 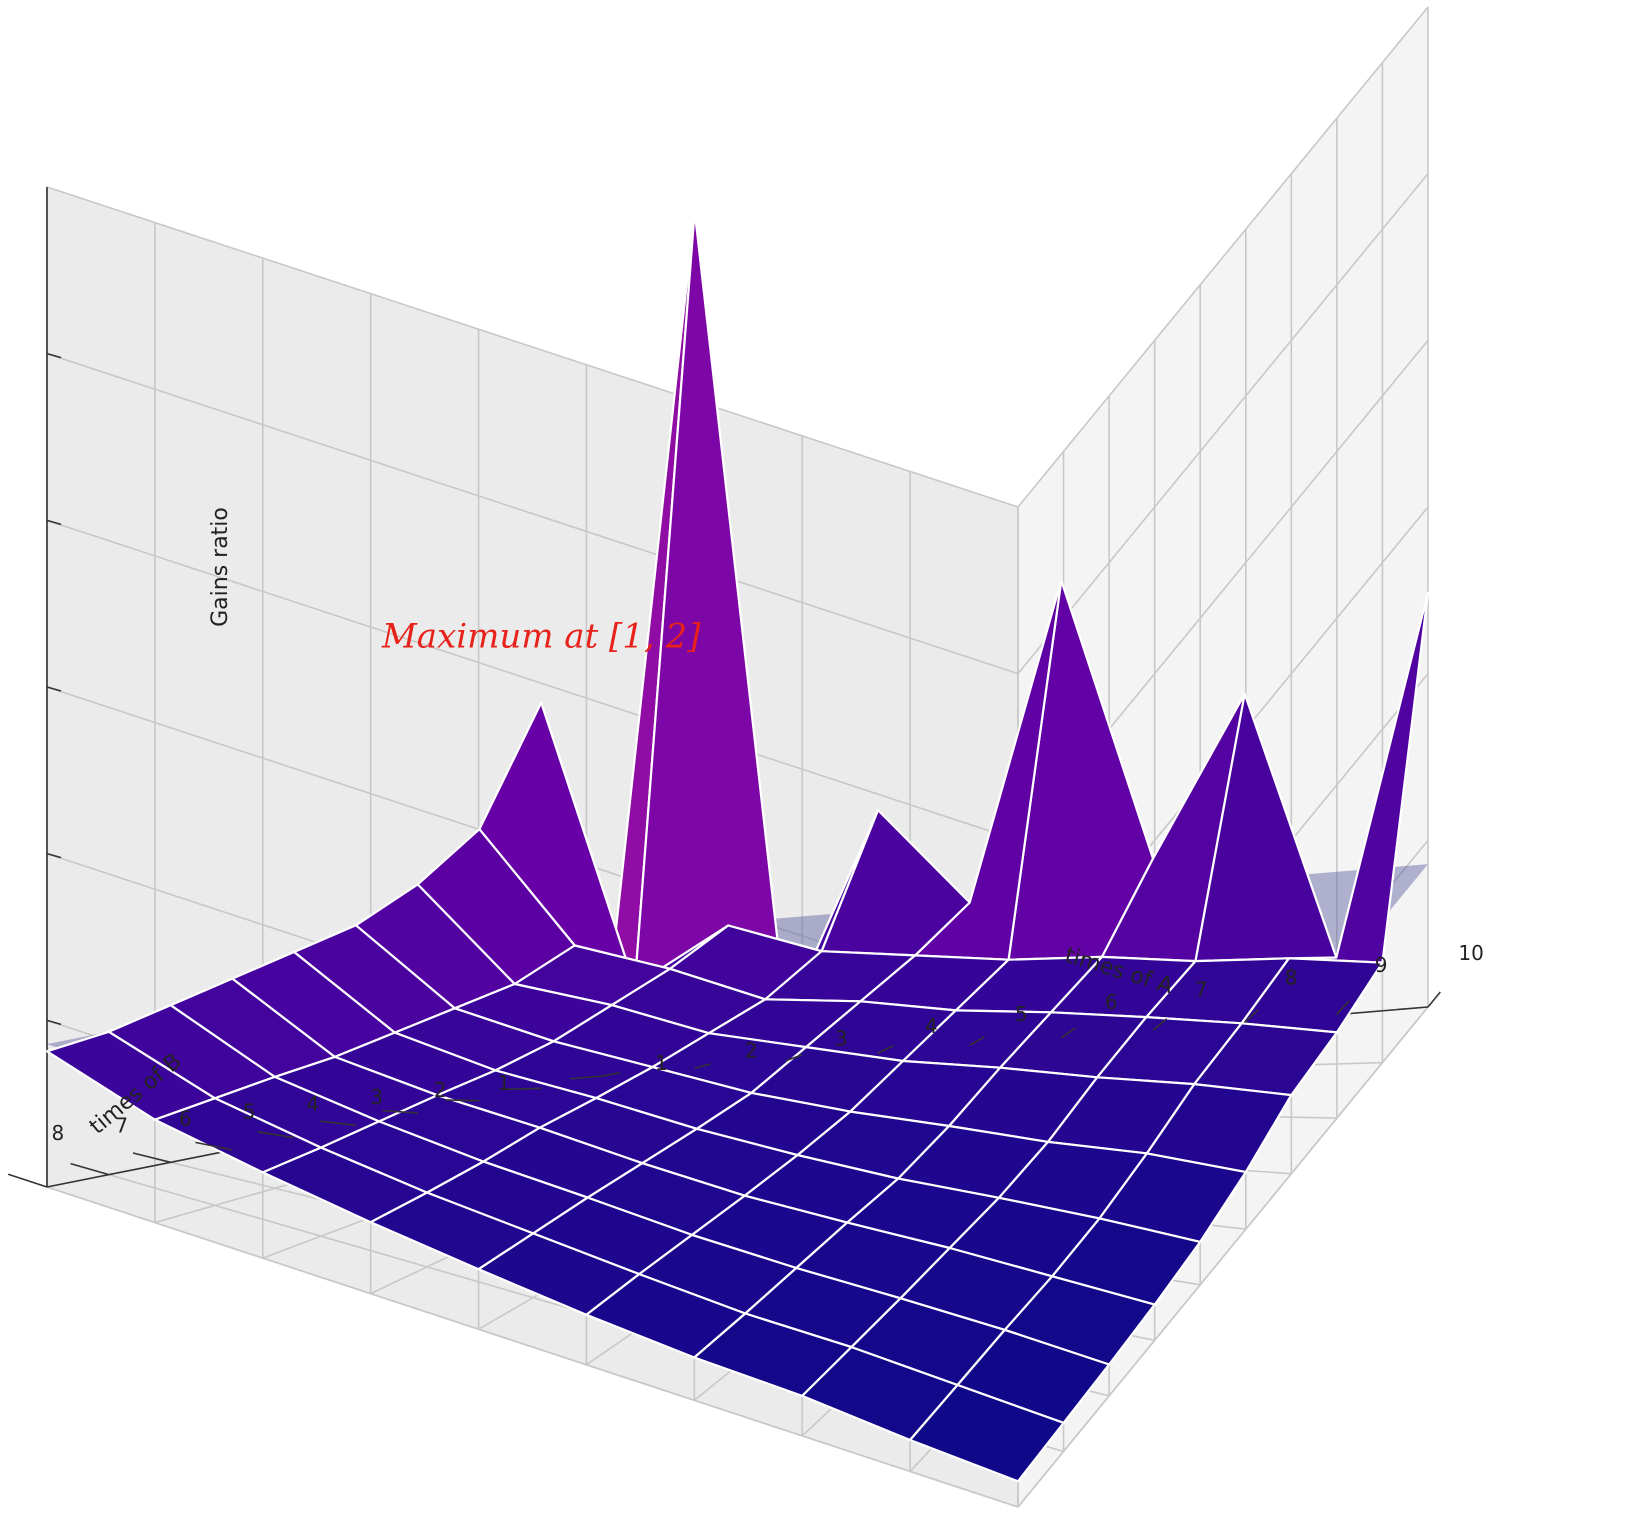 I want to click on x-tick-label: 3, so click(x=841, y=1038).